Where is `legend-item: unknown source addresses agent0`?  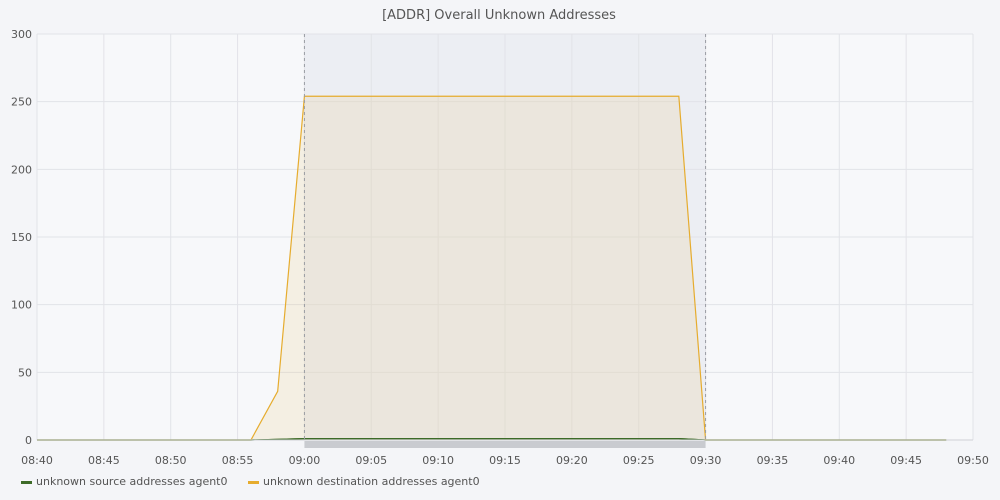
legend-item: unknown source addresses agent0 is located at coordinates (124, 481).